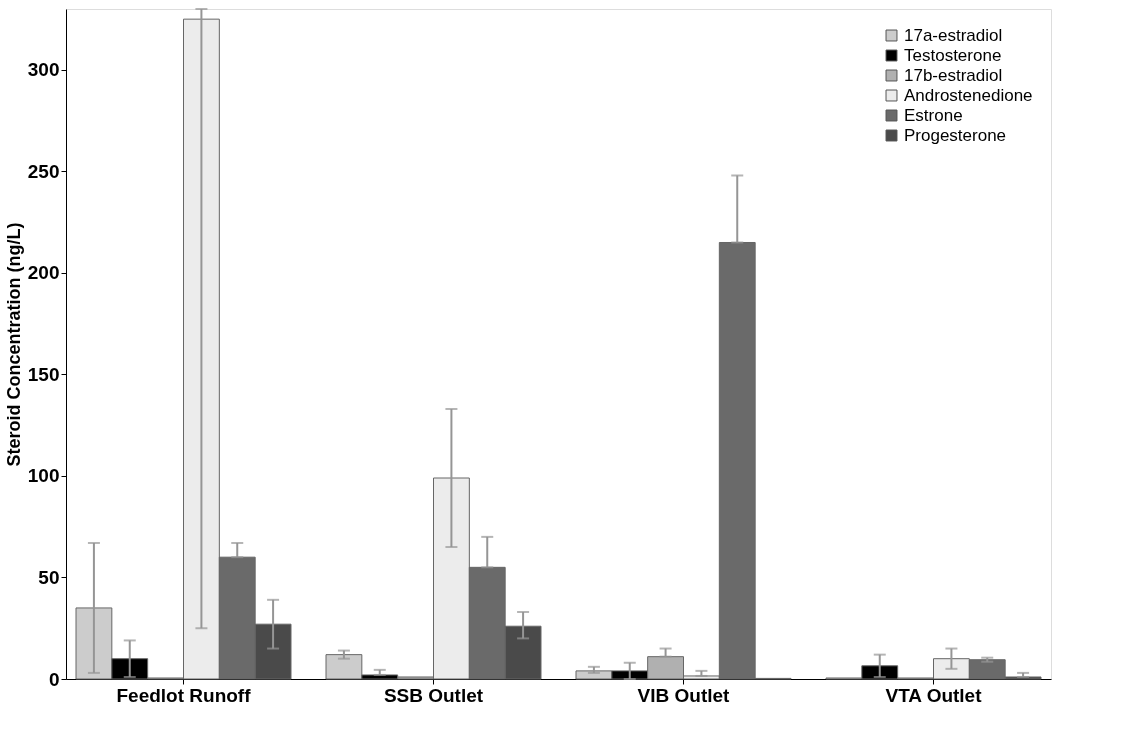  I want to click on legend-label: Androstenedione, so click(968, 95).